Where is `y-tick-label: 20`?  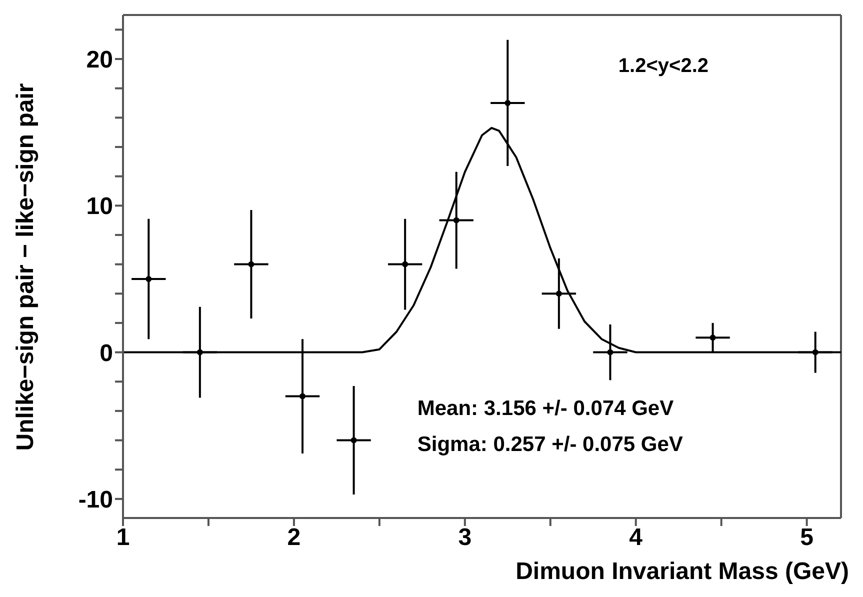 y-tick-label: 20 is located at coordinates (99, 60).